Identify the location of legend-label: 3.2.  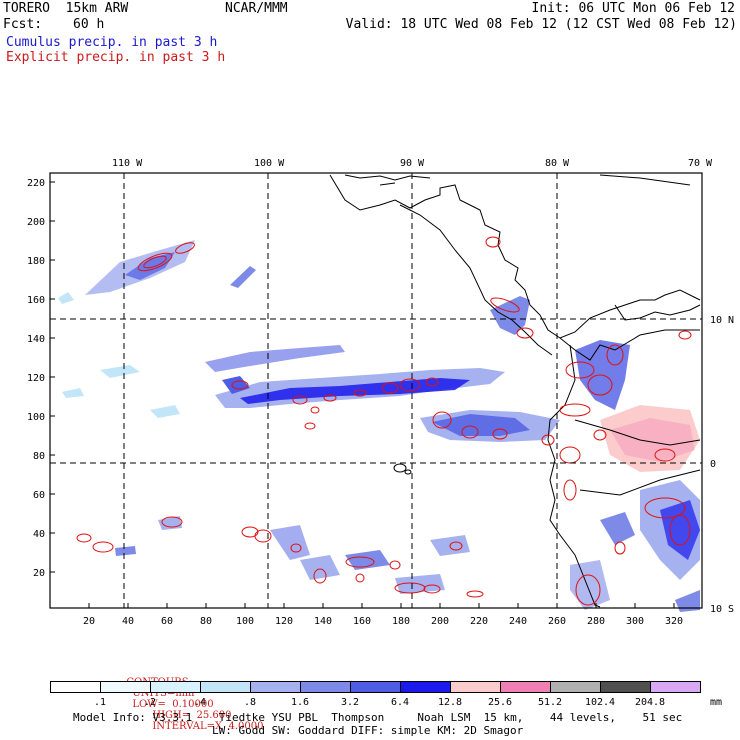
(350, 702).